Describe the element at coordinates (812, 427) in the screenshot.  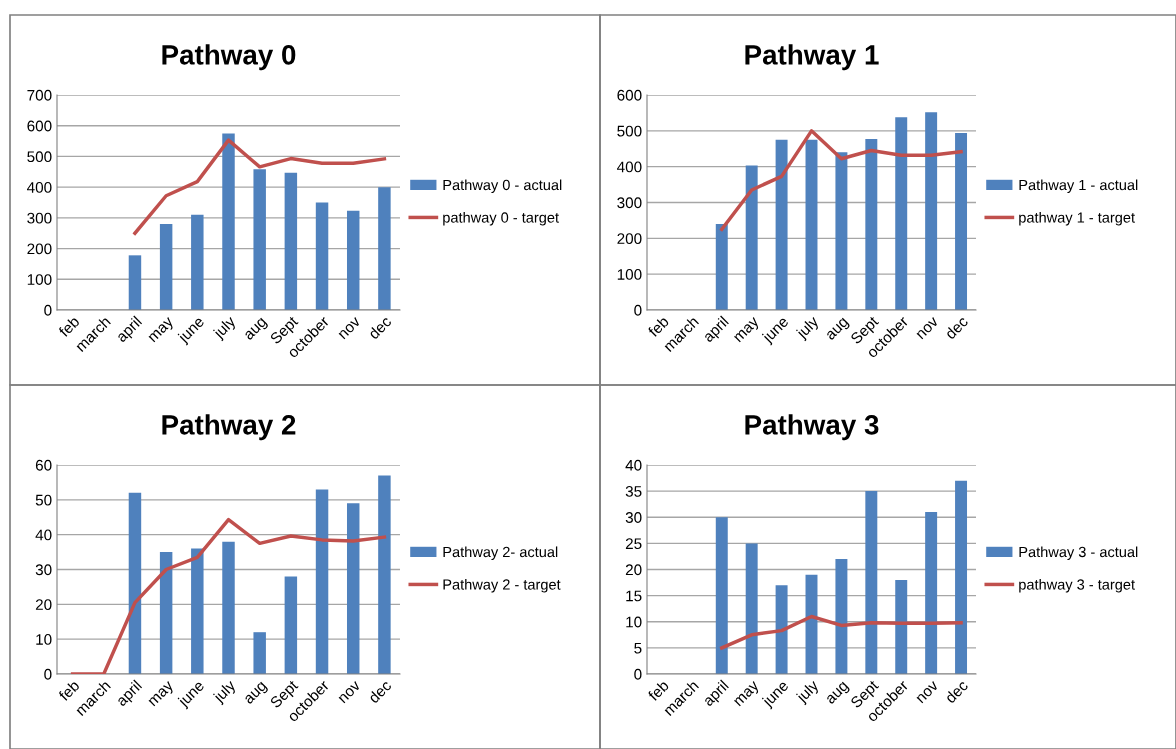
I see `chart-title: Pathway 3` at that location.